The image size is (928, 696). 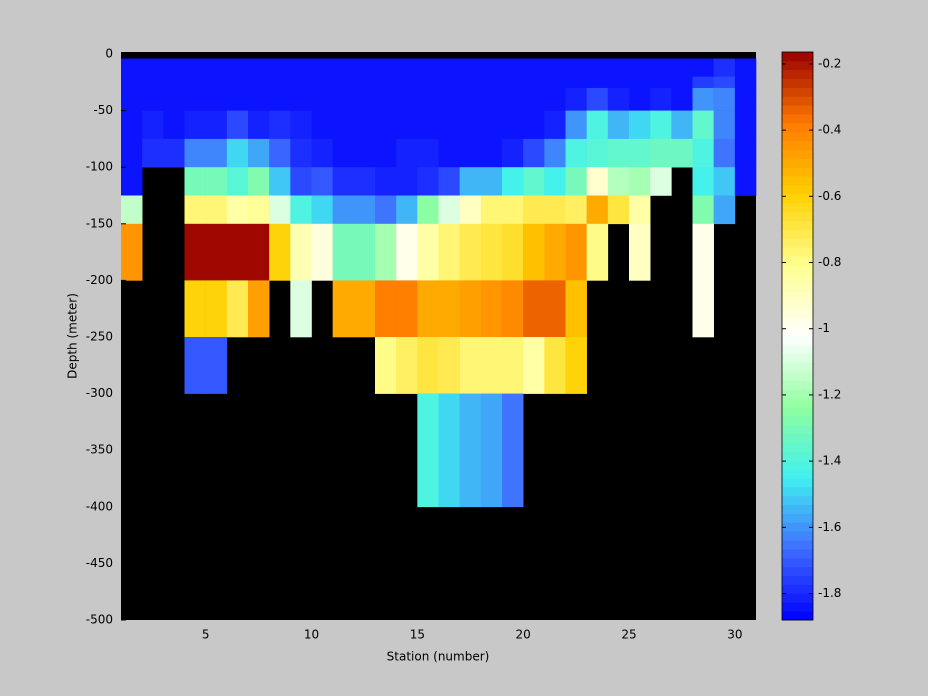 I want to click on x-axis-label: Station (number), so click(x=438, y=657).